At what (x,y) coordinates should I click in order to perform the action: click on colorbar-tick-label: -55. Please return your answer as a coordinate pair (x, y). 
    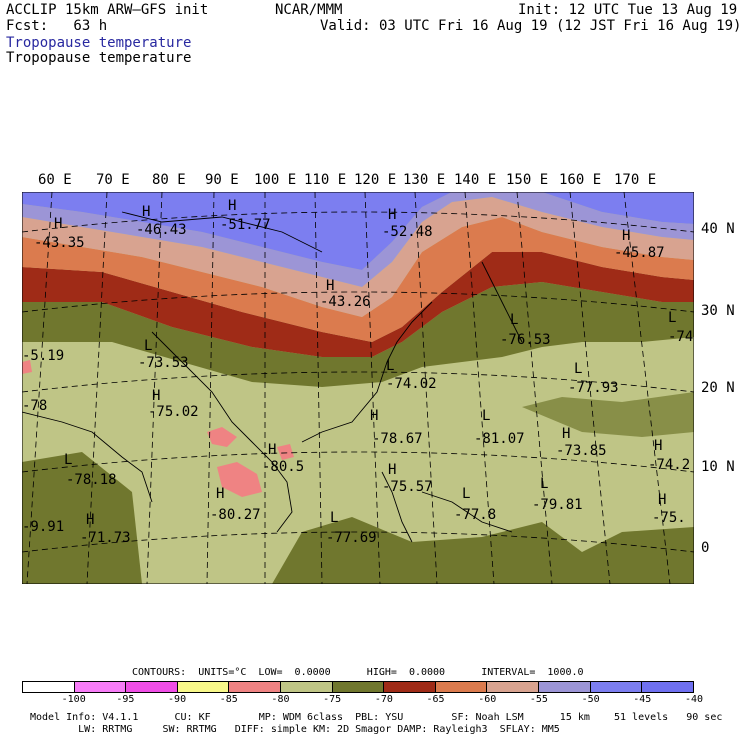
    Looking at the image, I should click on (538, 699).